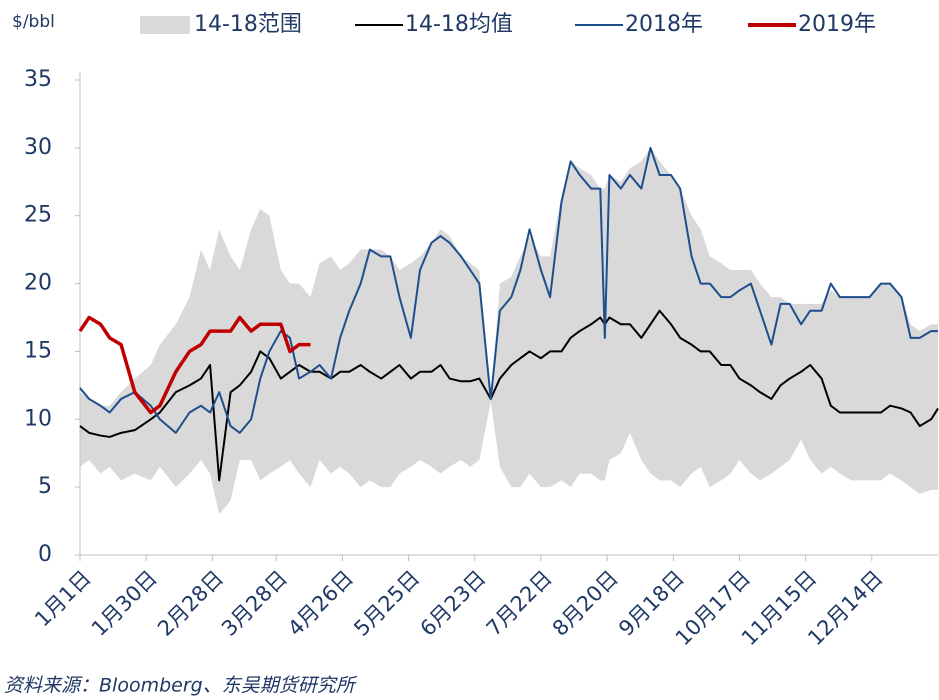 The height and width of the screenshot is (700, 939). I want to click on y-tick-label: 25, so click(38, 215).